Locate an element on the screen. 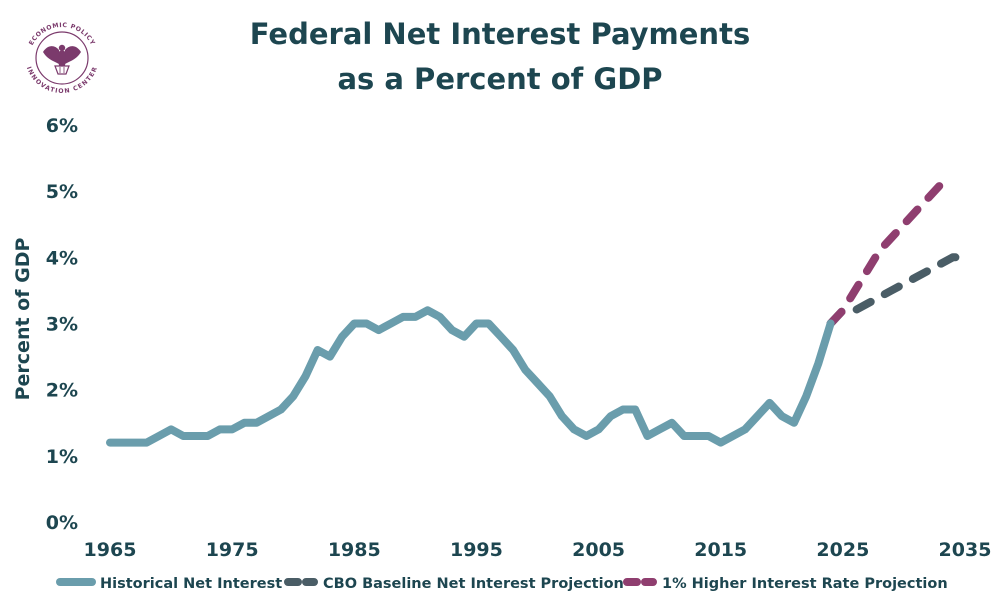 The image size is (1000, 607). y-tick-label: 0% is located at coordinates (62, 523).